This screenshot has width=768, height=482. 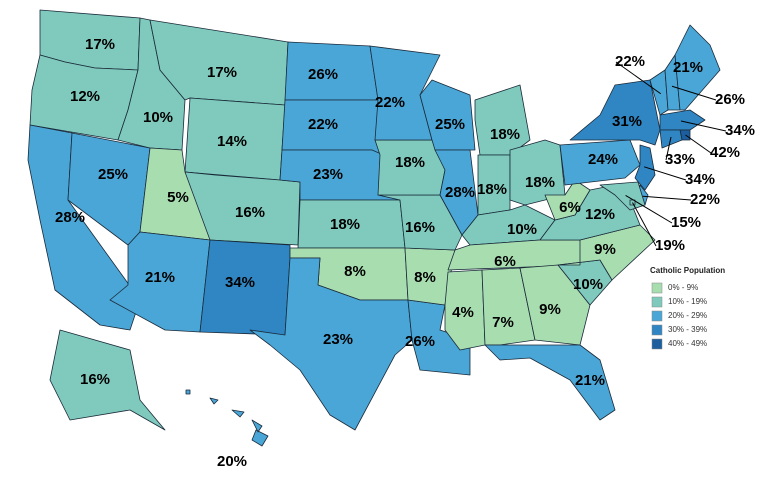 What do you see at coordinates (603, 159) in the screenshot?
I see `state-label: 24%` at bounding box center [603, 159].